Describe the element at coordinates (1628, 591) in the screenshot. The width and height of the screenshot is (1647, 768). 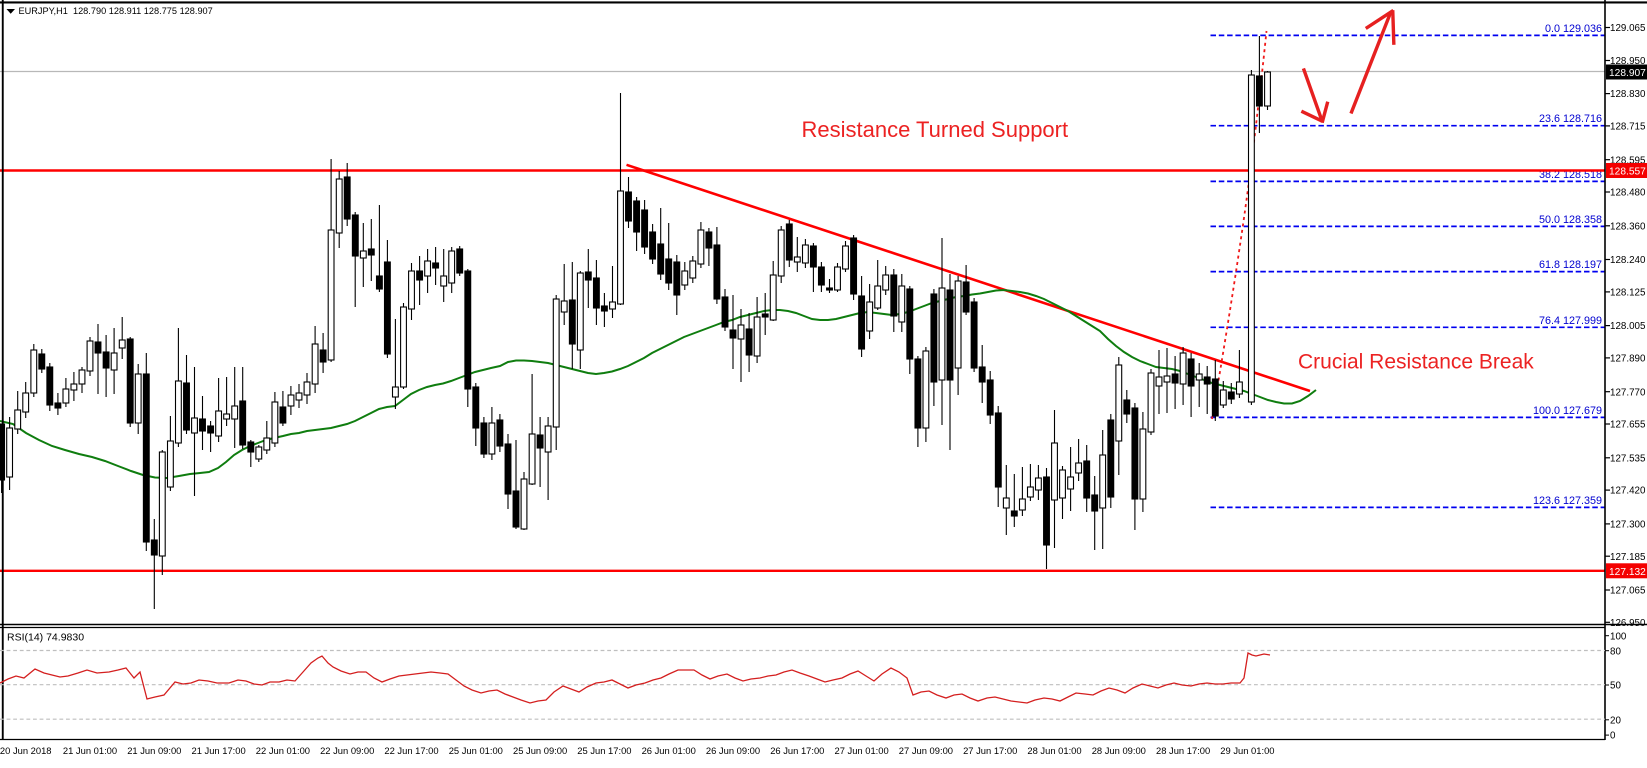
I see `svg-text: 127.065` at that location.